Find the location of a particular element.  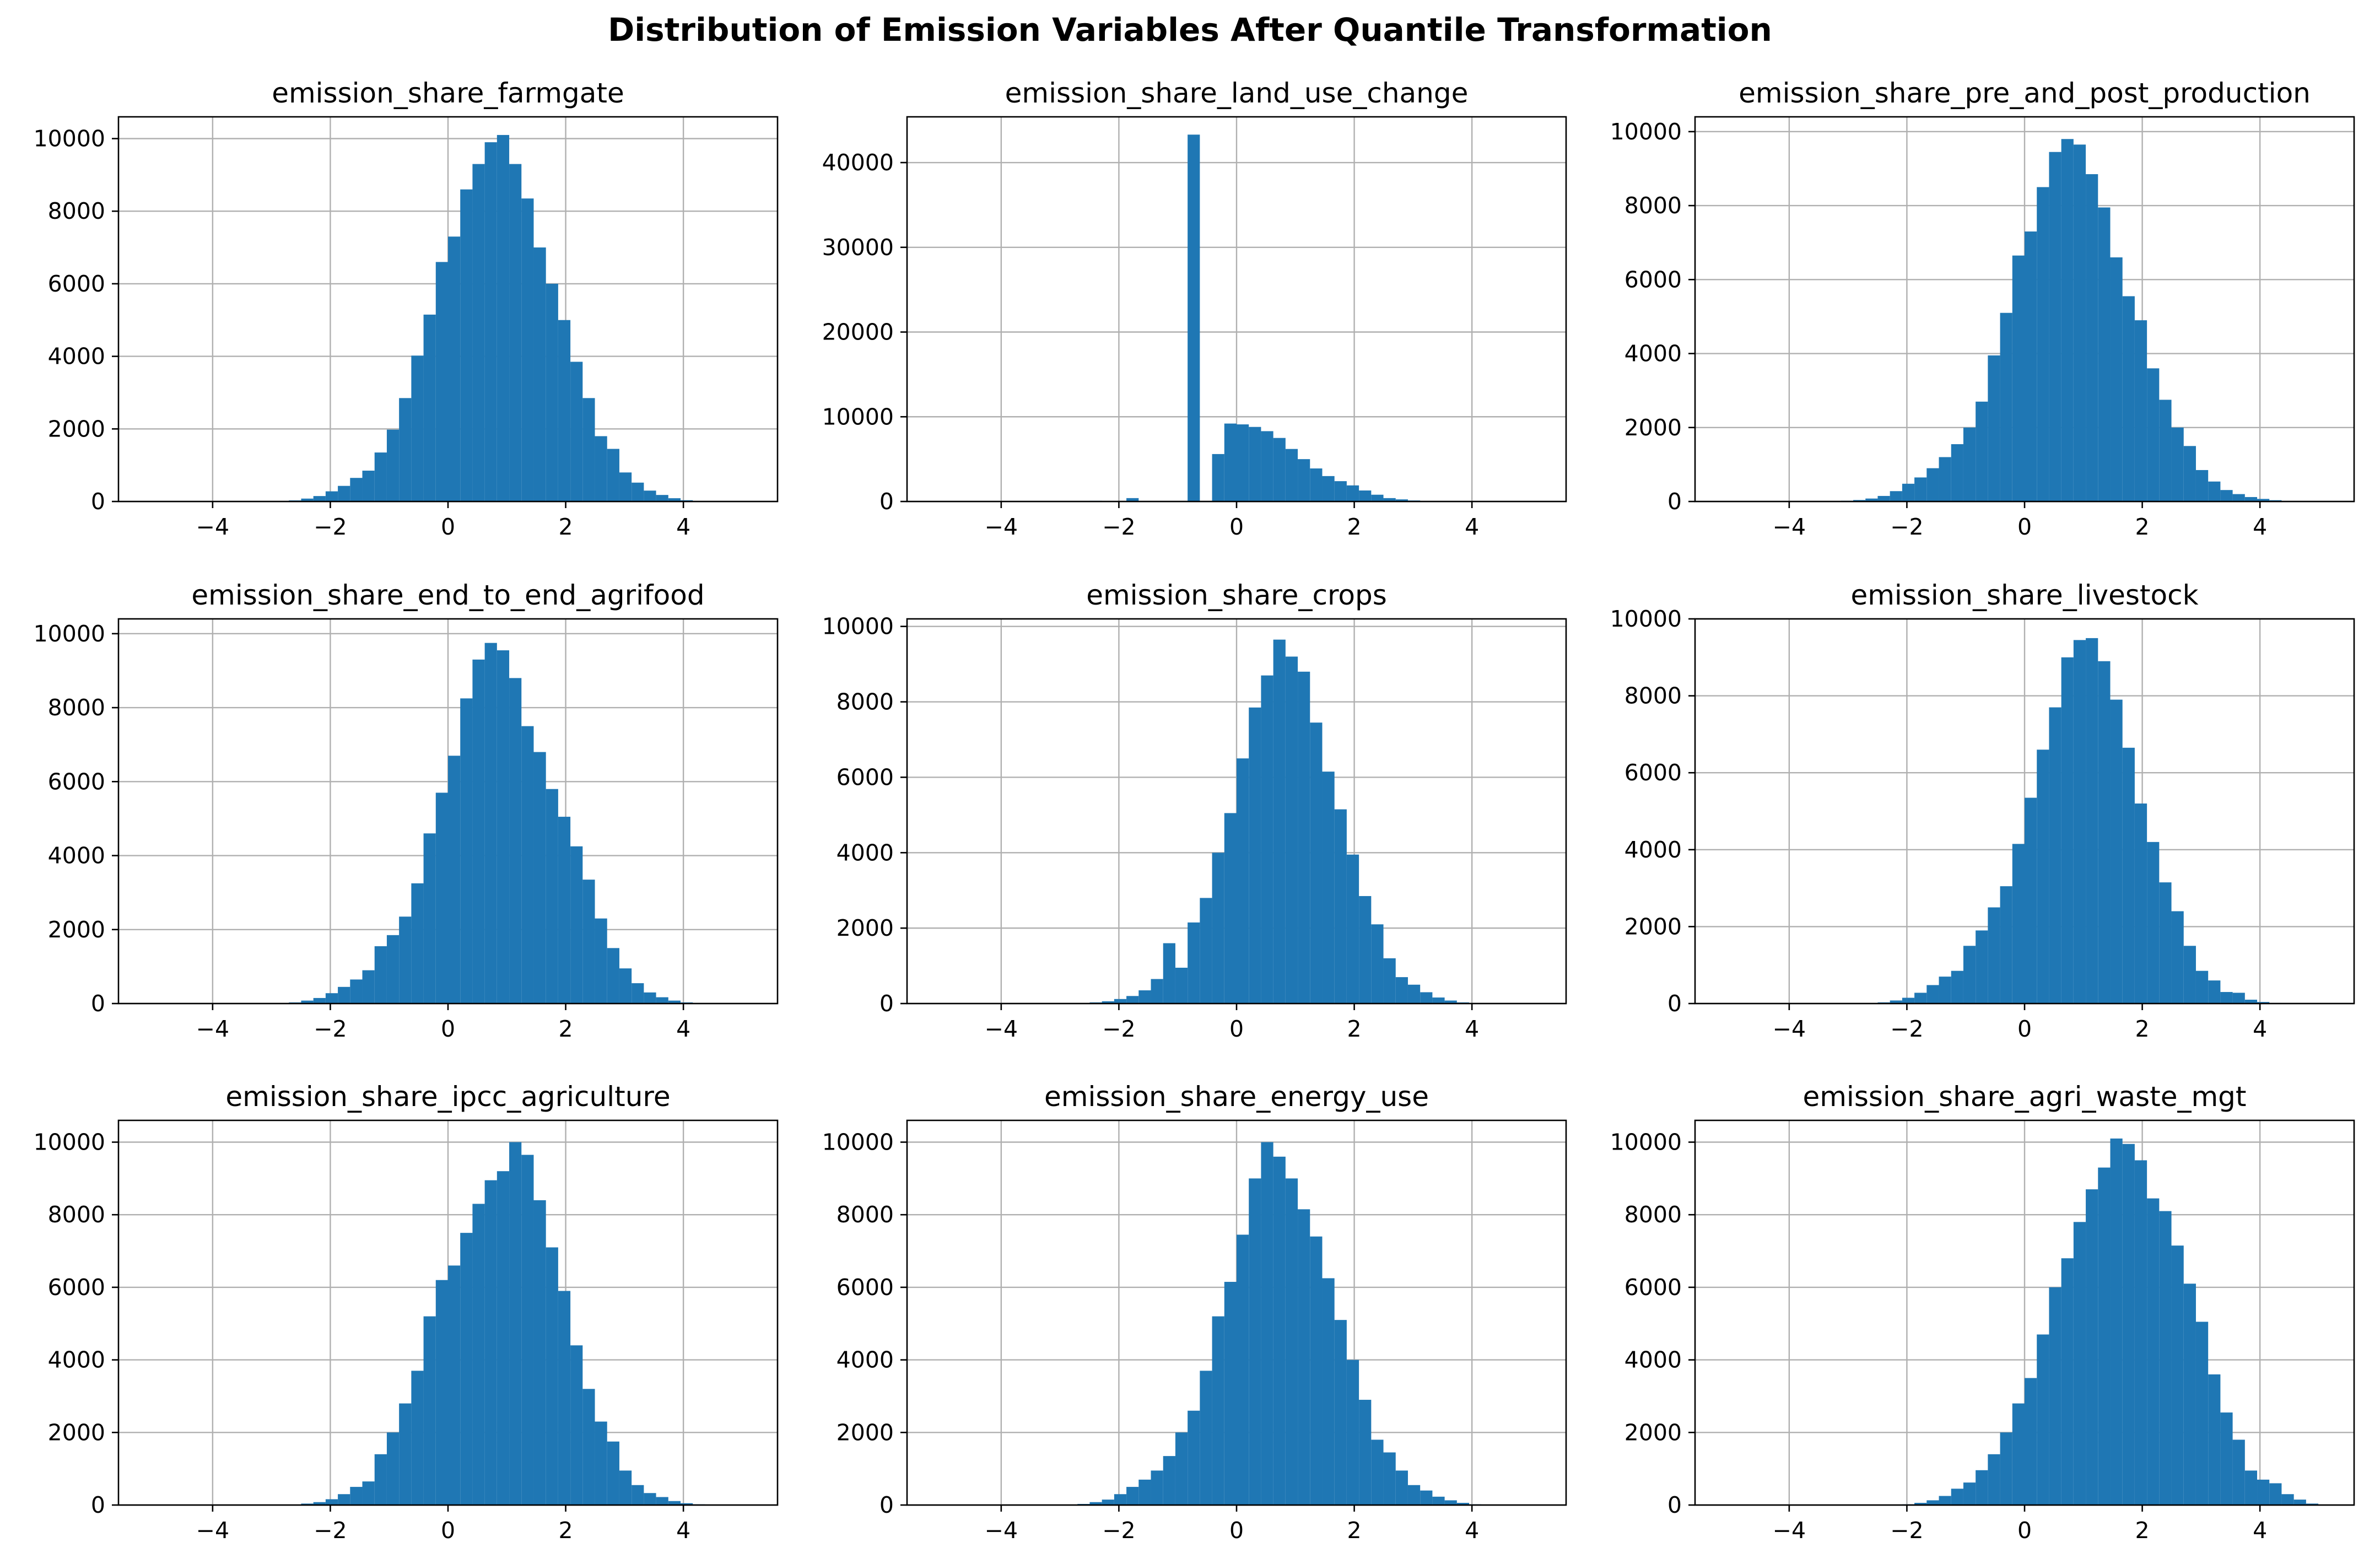

y-tick-label: 30000 is located at coordinates (858, 247).